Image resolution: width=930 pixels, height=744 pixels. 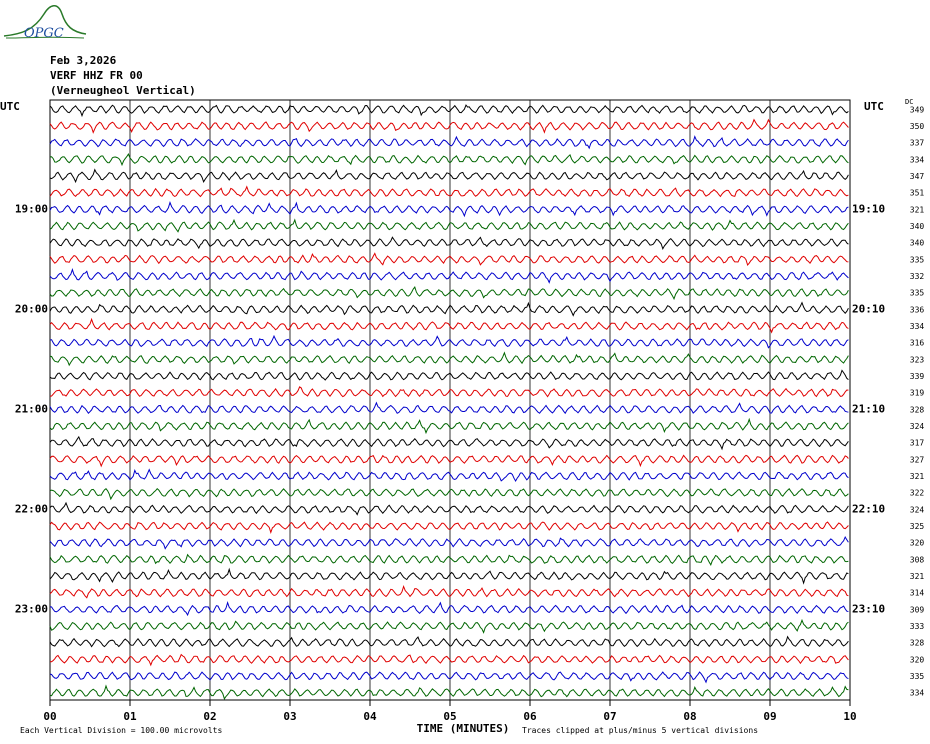 What do you see at coordinates (917, 309) in the screenshot?
I see `dc-offset-label: 336` at bounding box center [917, 309].